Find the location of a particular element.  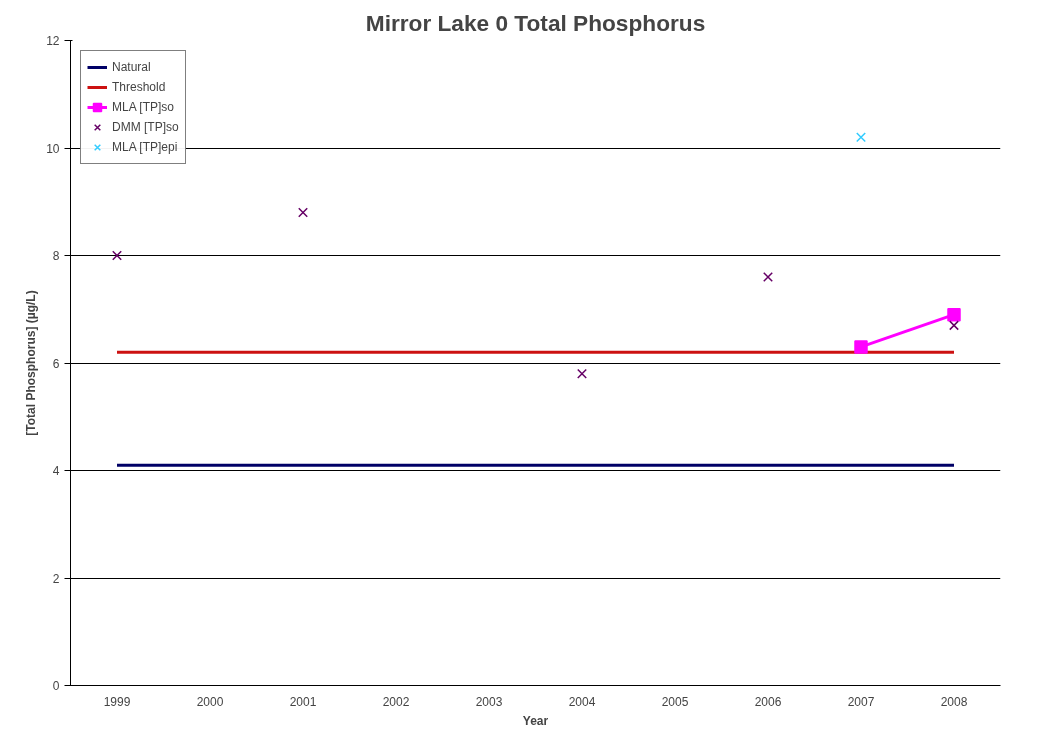

y-axis-title: [Total Phosphorus] (µg/L) is located at coordinates (31, 363).